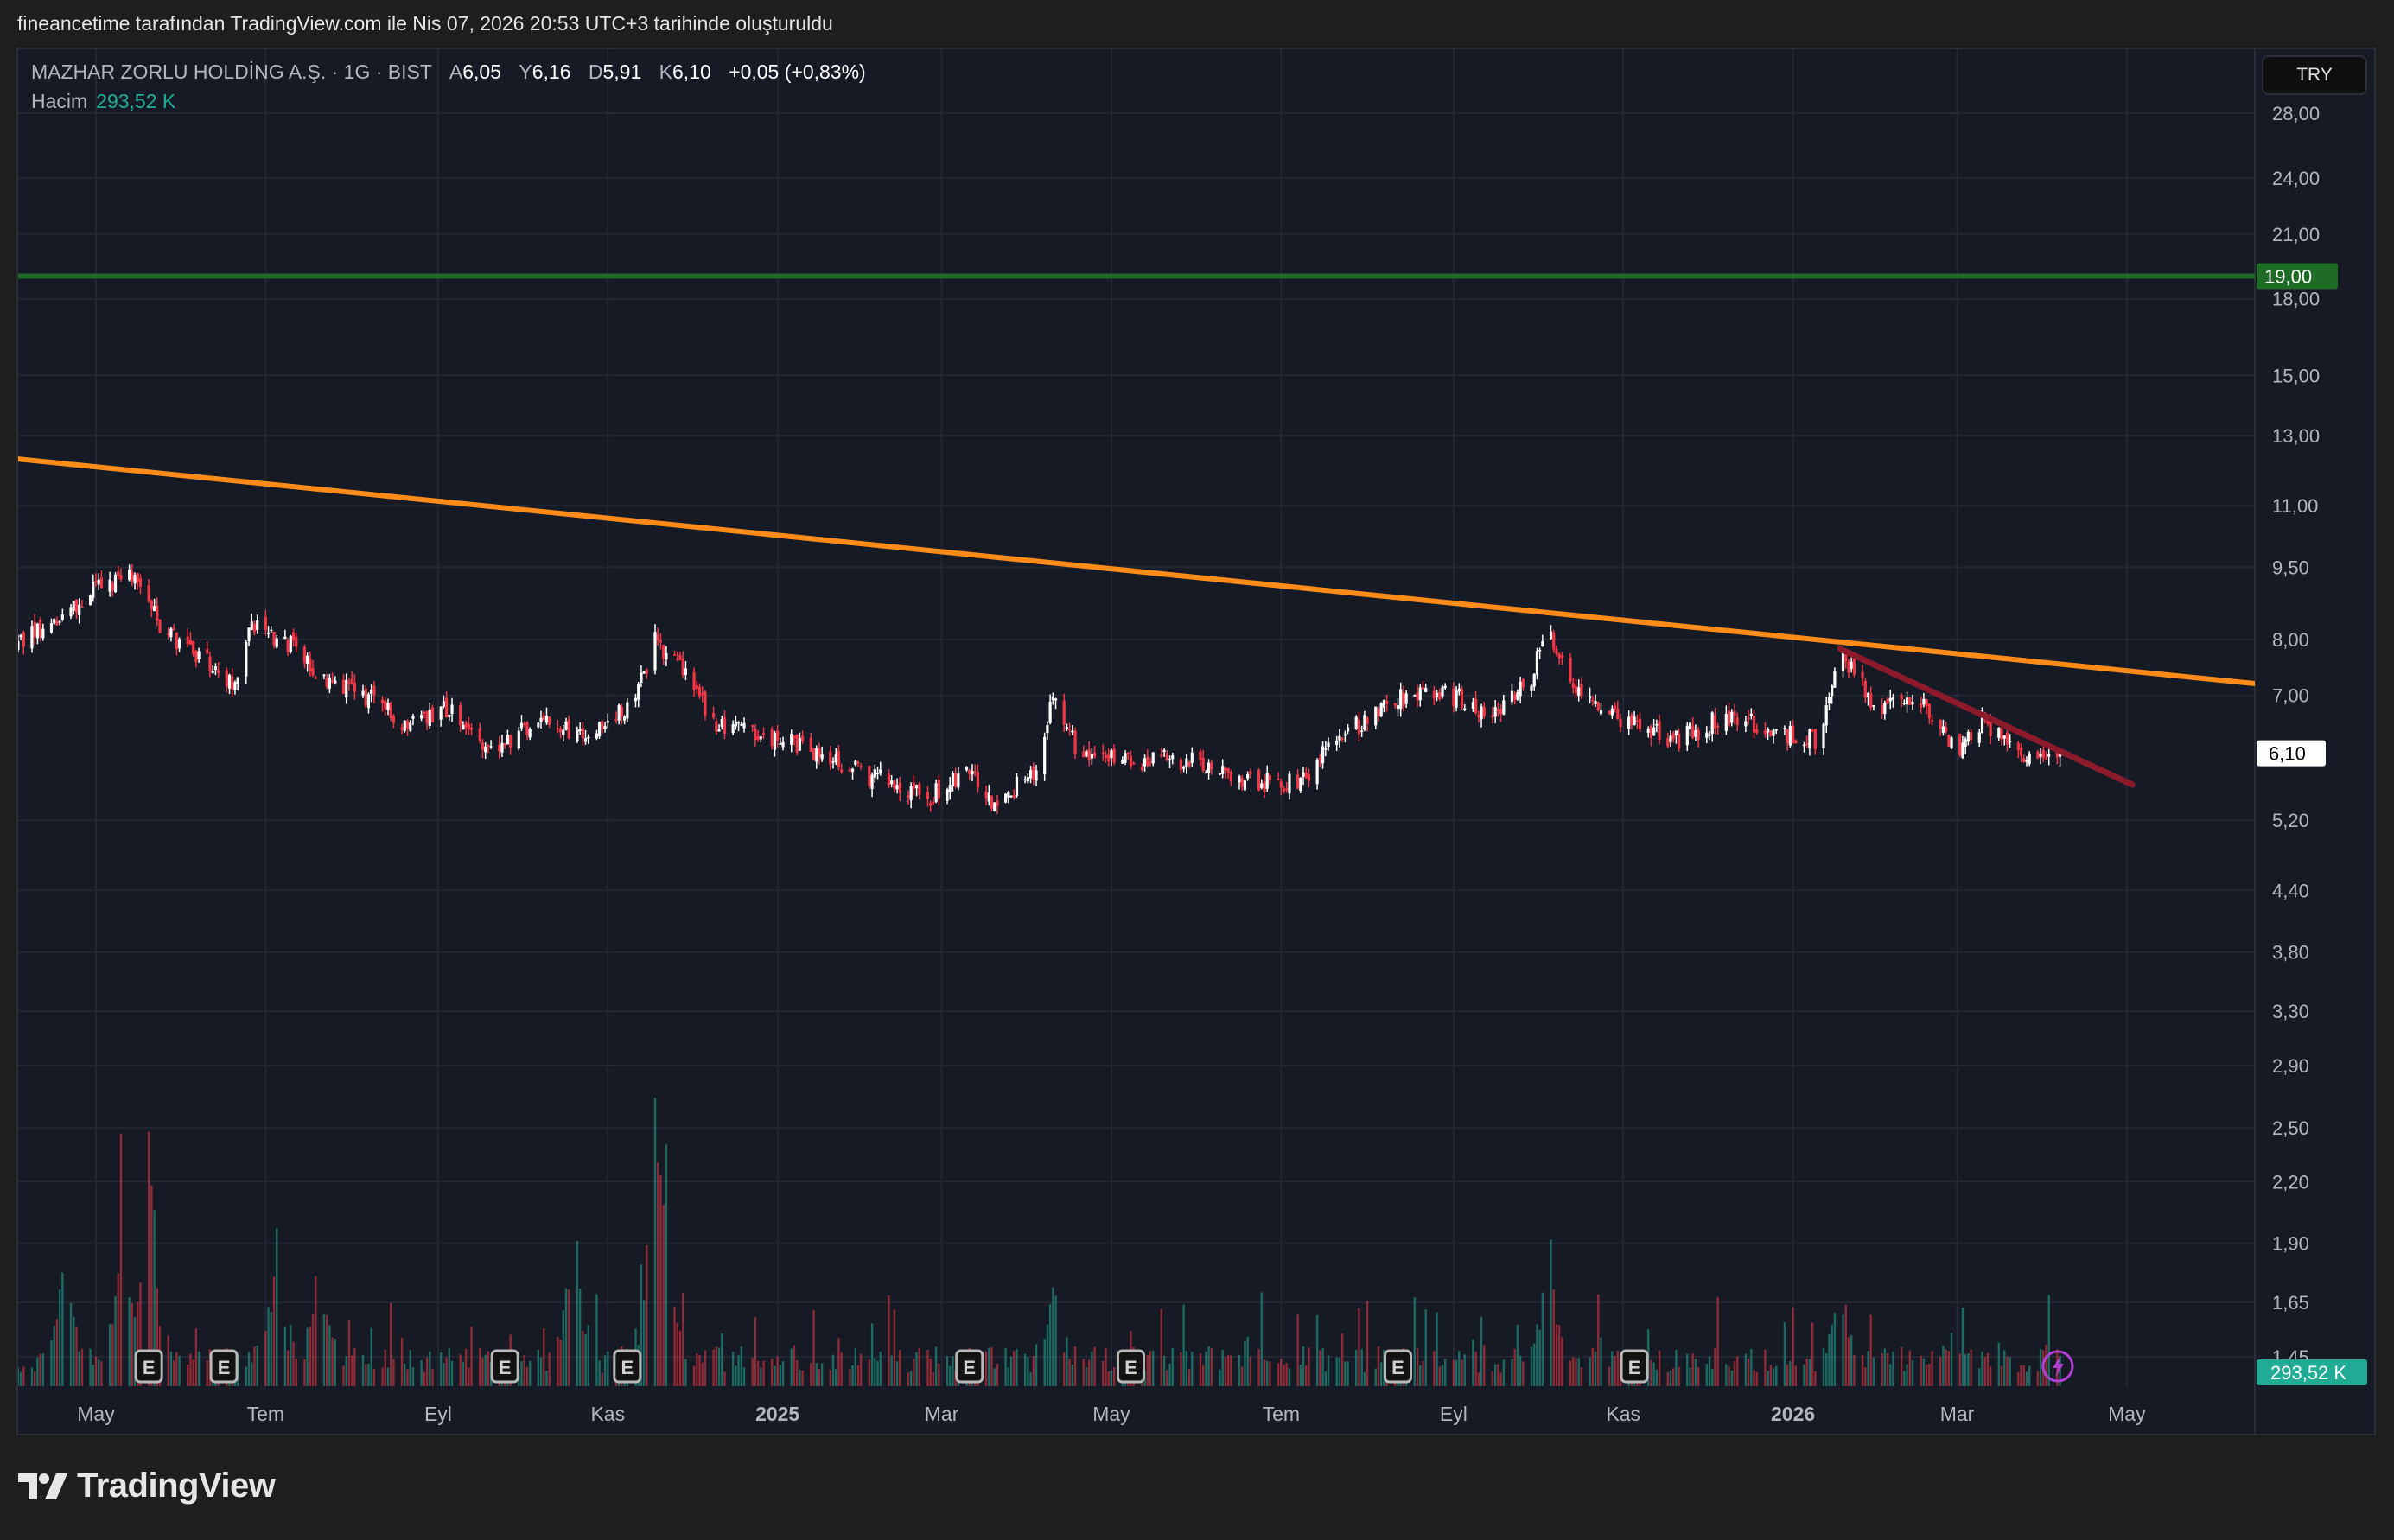 This screenshot has height=1540, width=2394. Describe the element at coordinates (59, 101) in the screenshot. I see `volume-label: Hacim` at that location.